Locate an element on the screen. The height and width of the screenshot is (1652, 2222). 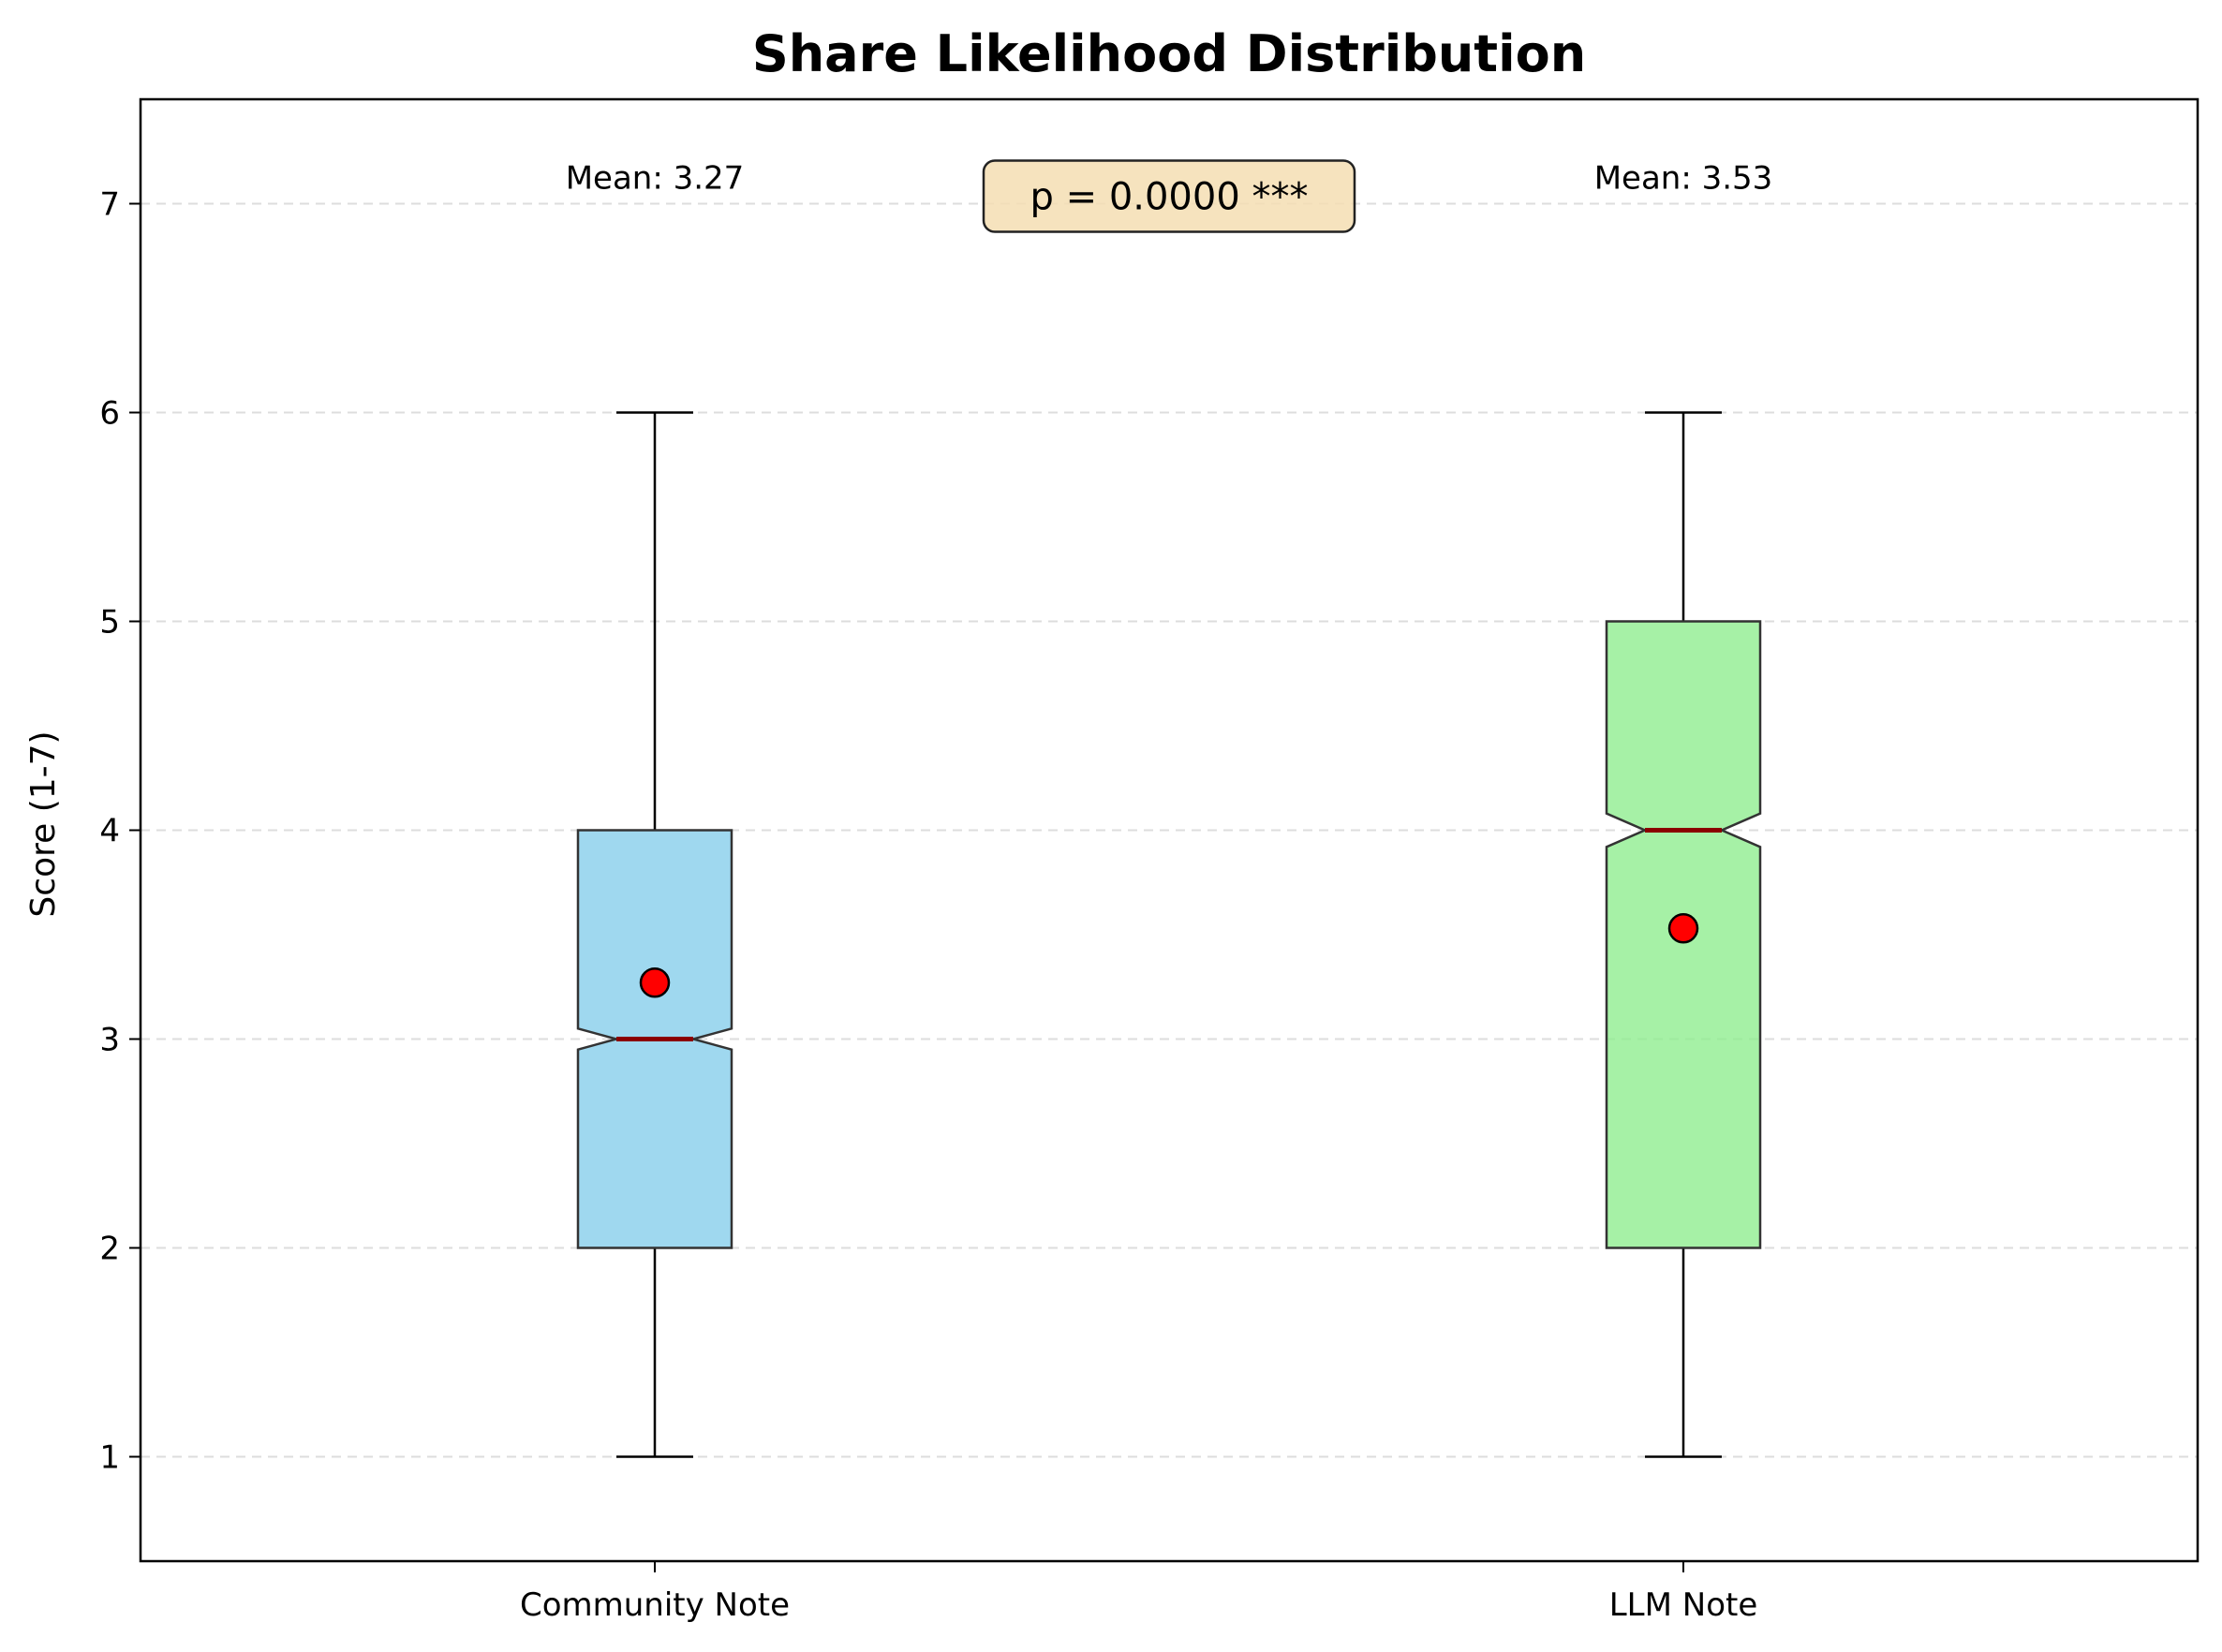
mean-label: Mean: 3.53 is located at coordinates (1683, 179).